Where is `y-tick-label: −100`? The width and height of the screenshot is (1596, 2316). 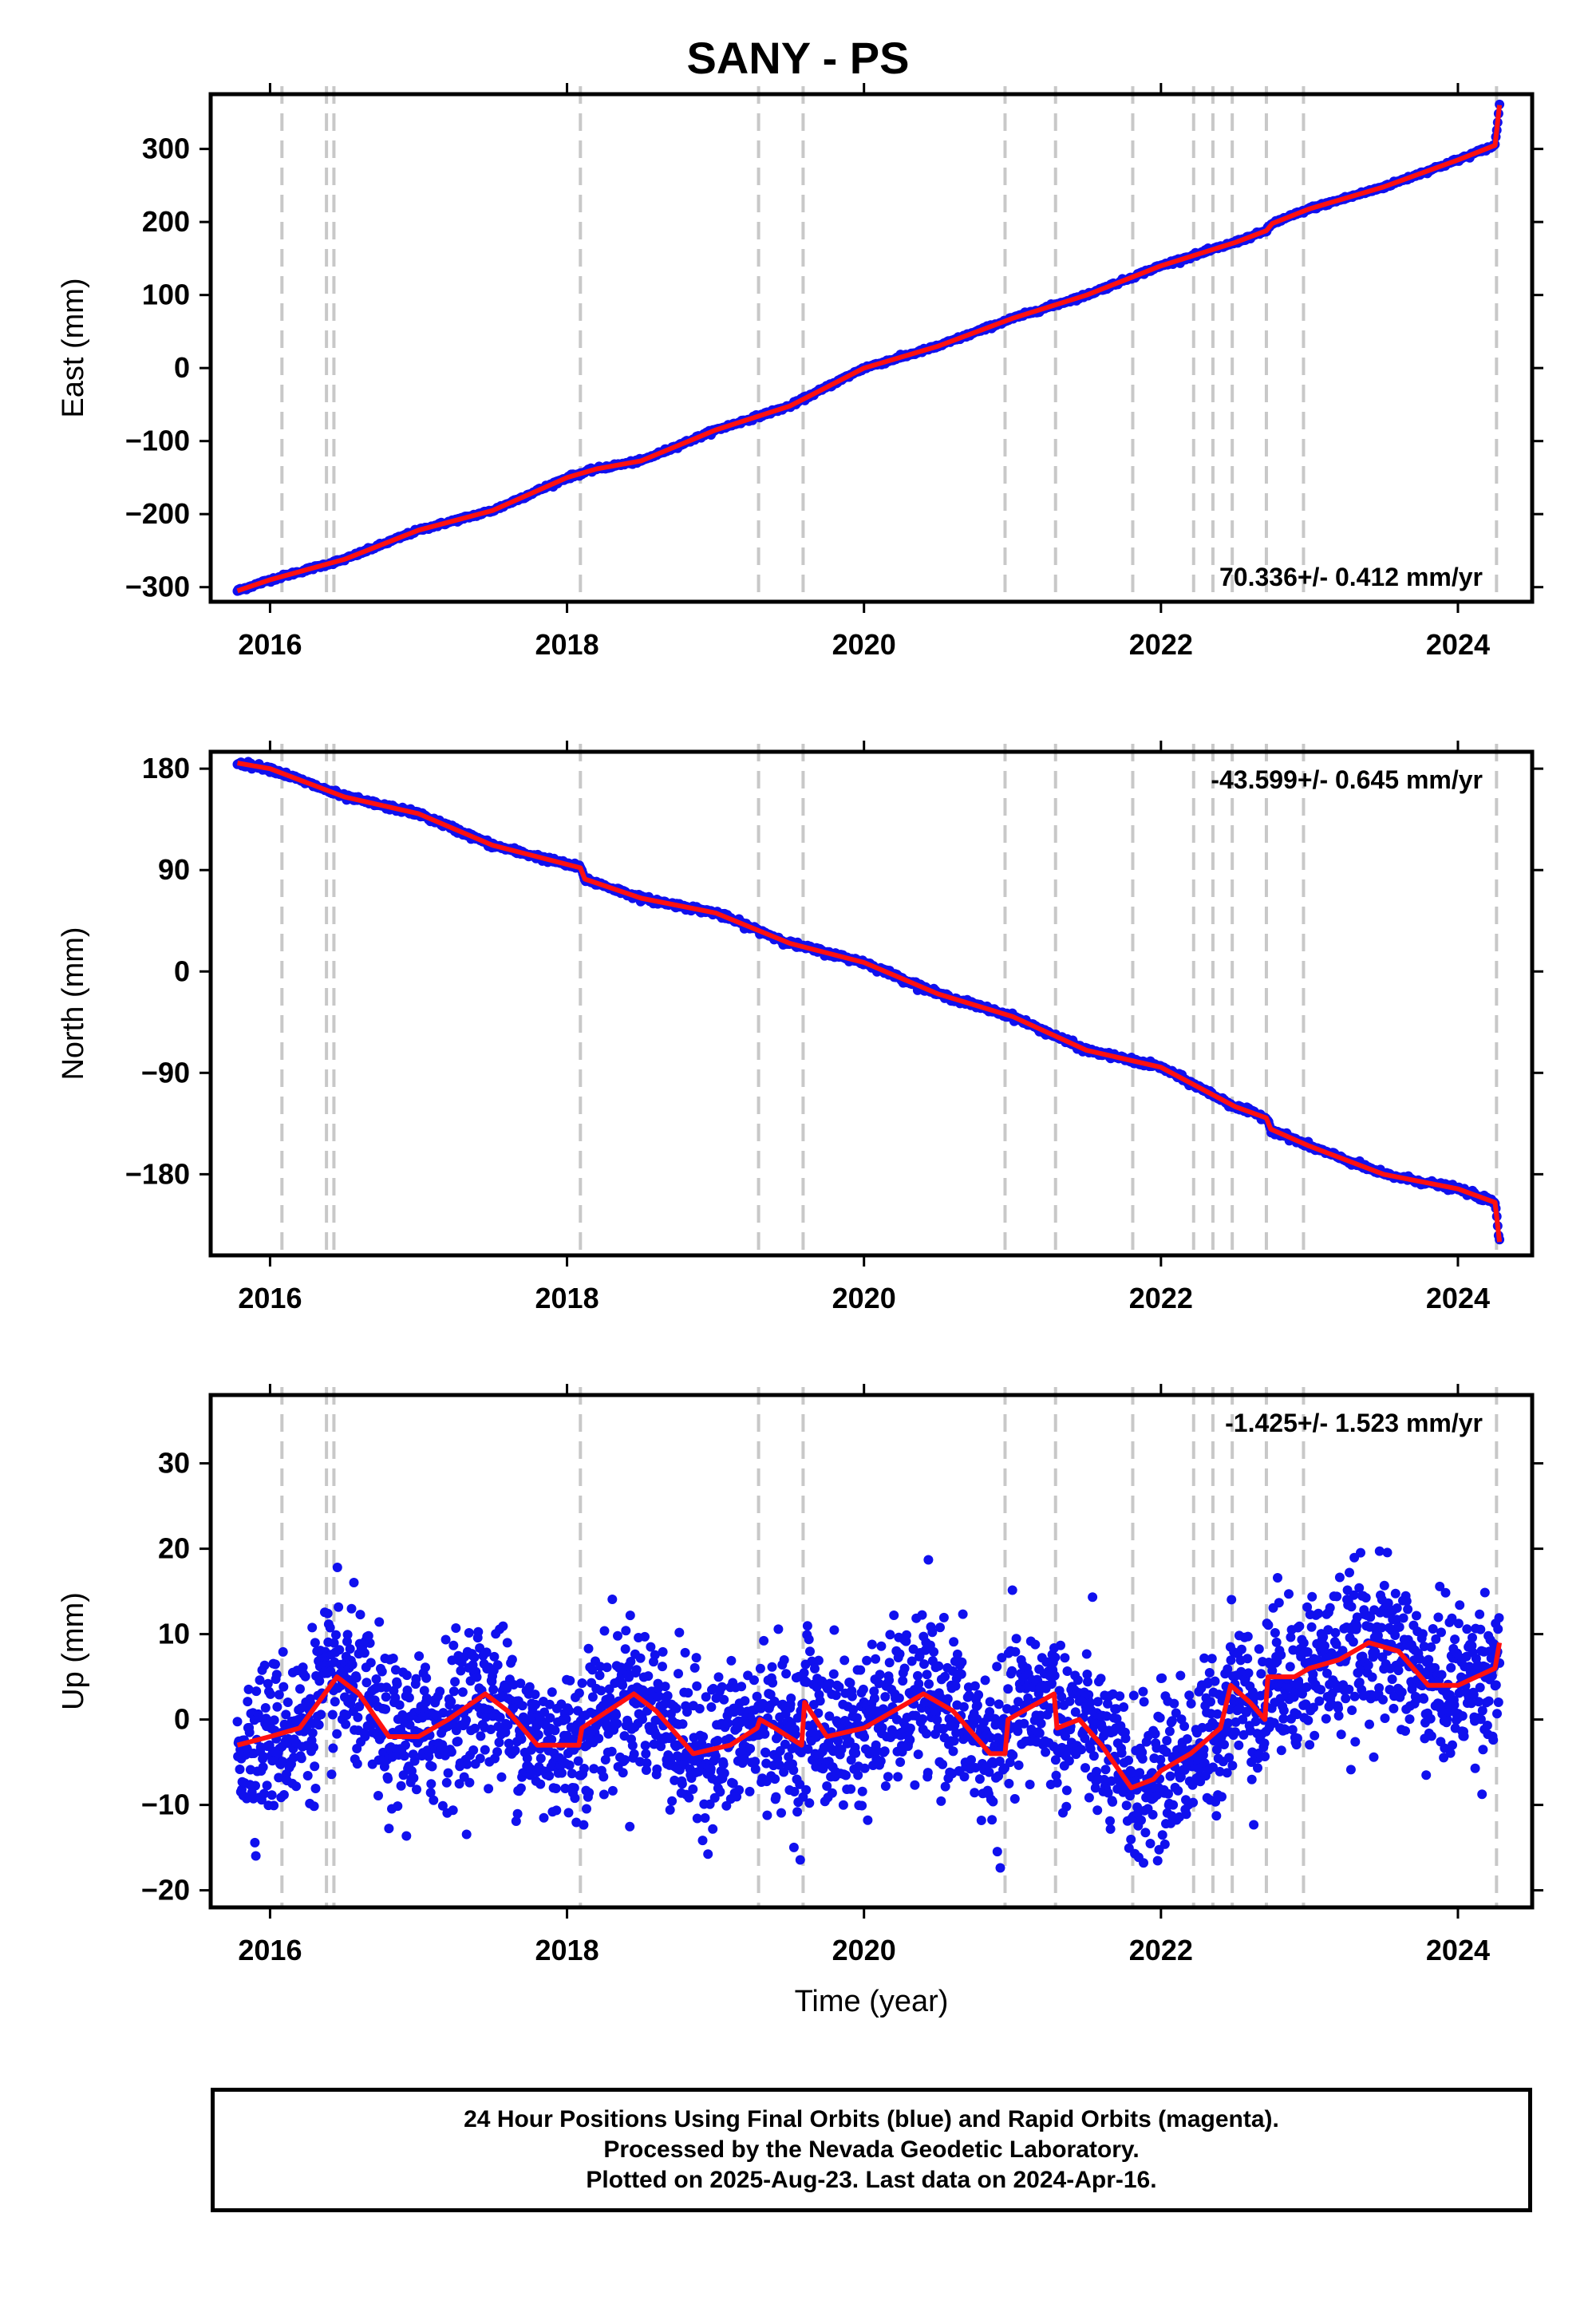 y-tick-label: −100 is located at coordinates (157, 441).